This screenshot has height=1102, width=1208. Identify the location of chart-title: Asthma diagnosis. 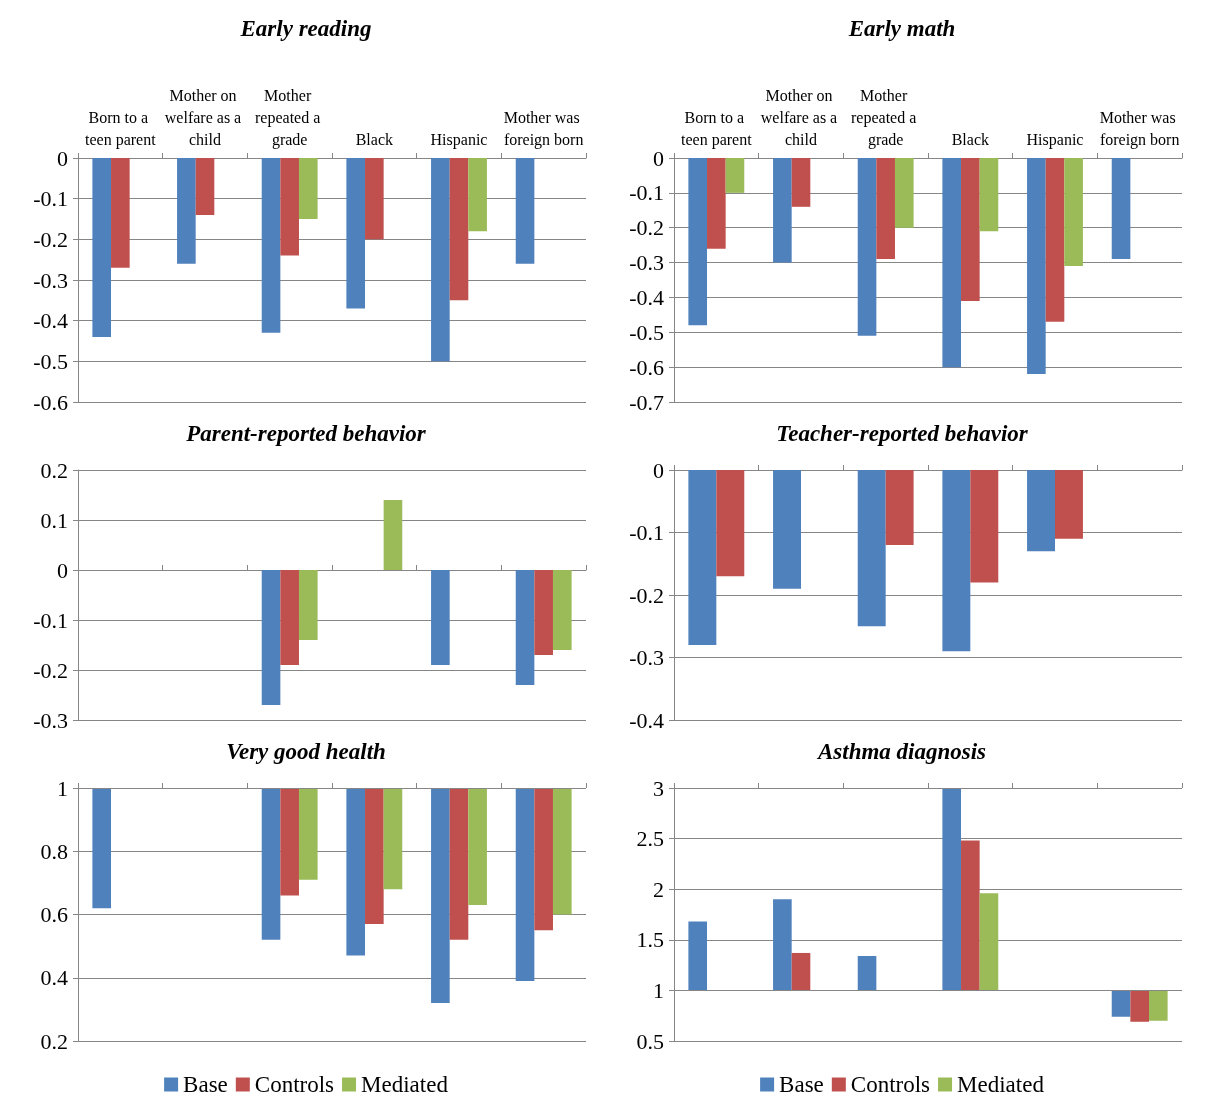
(901, 751).